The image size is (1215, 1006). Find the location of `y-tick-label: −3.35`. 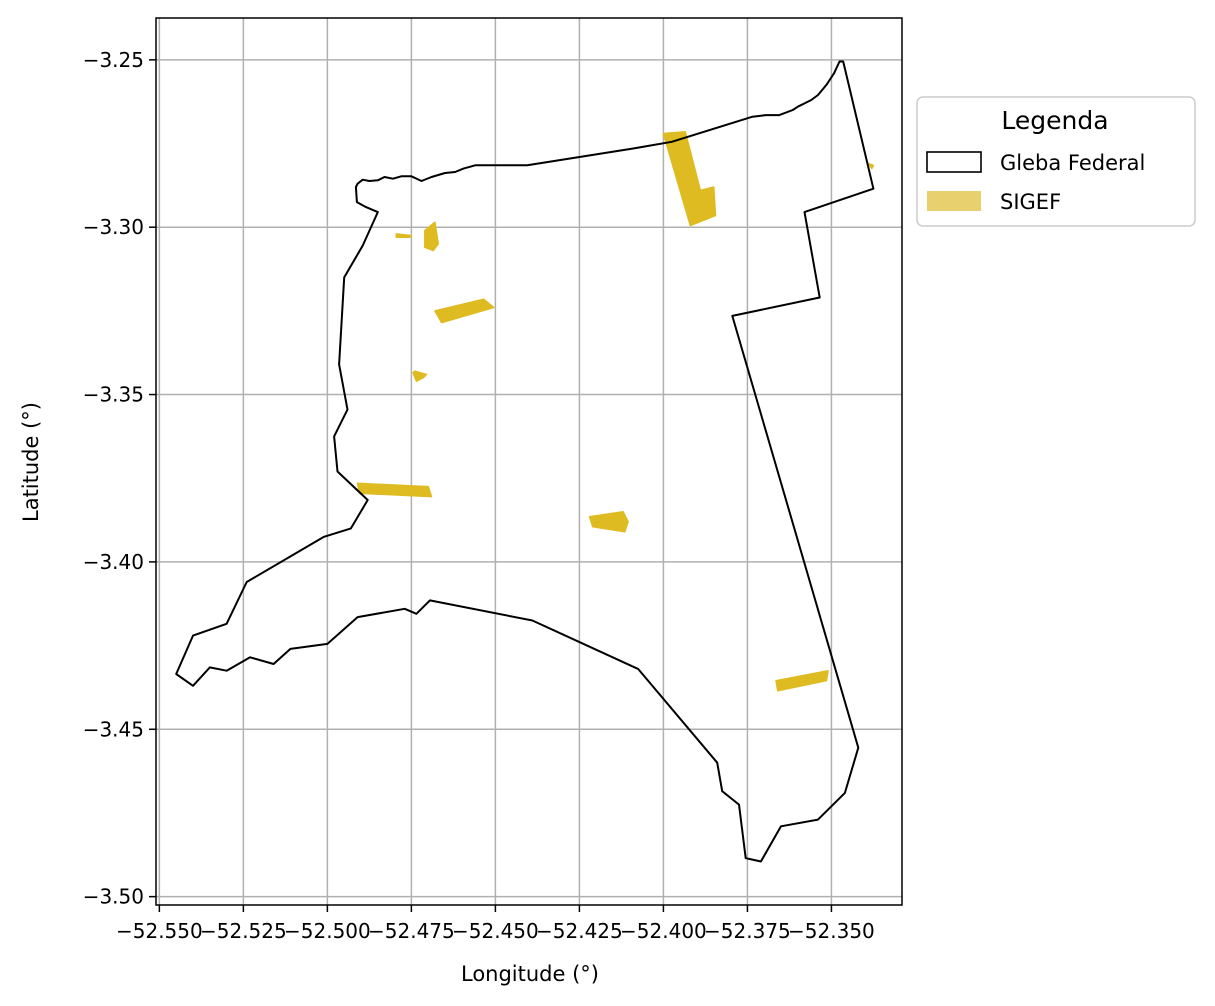

y-tick-label: −3.35 is located at coordinates (113, 395).